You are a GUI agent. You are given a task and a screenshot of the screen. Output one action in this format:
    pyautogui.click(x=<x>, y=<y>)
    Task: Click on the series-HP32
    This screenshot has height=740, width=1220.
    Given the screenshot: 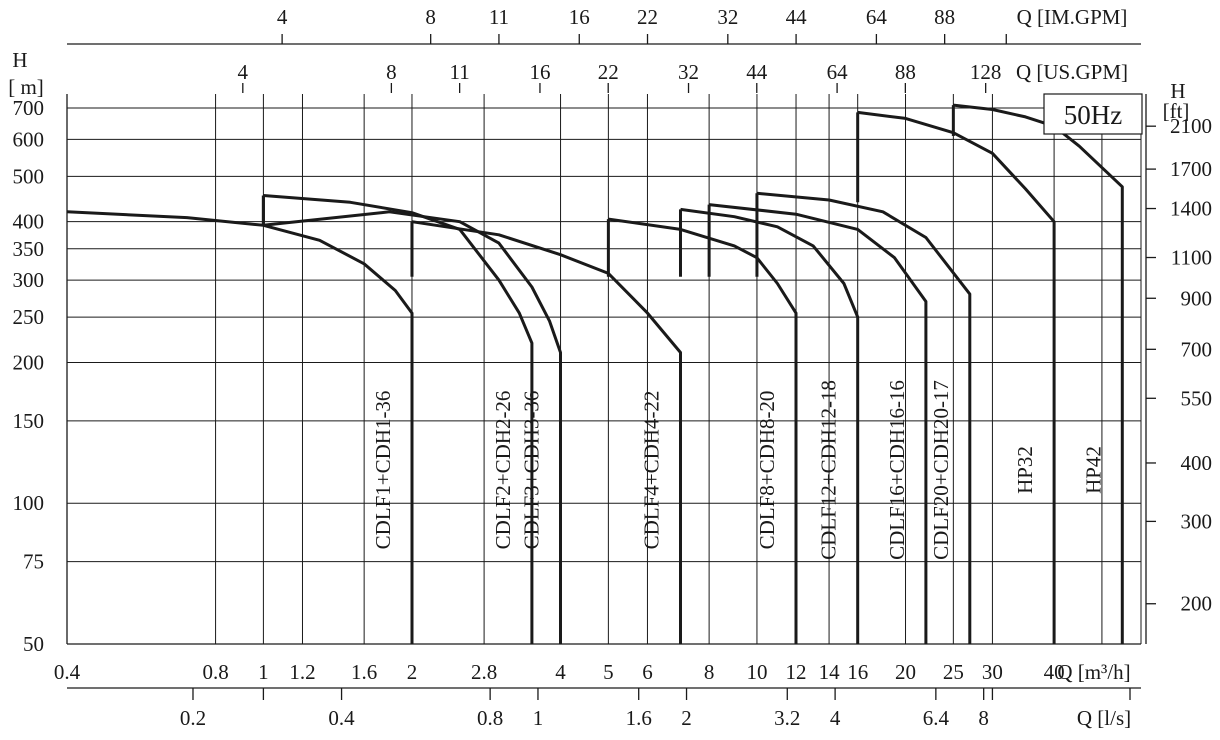 What is the action you would take?
    pyautogui.click(x=956, y=377)
    